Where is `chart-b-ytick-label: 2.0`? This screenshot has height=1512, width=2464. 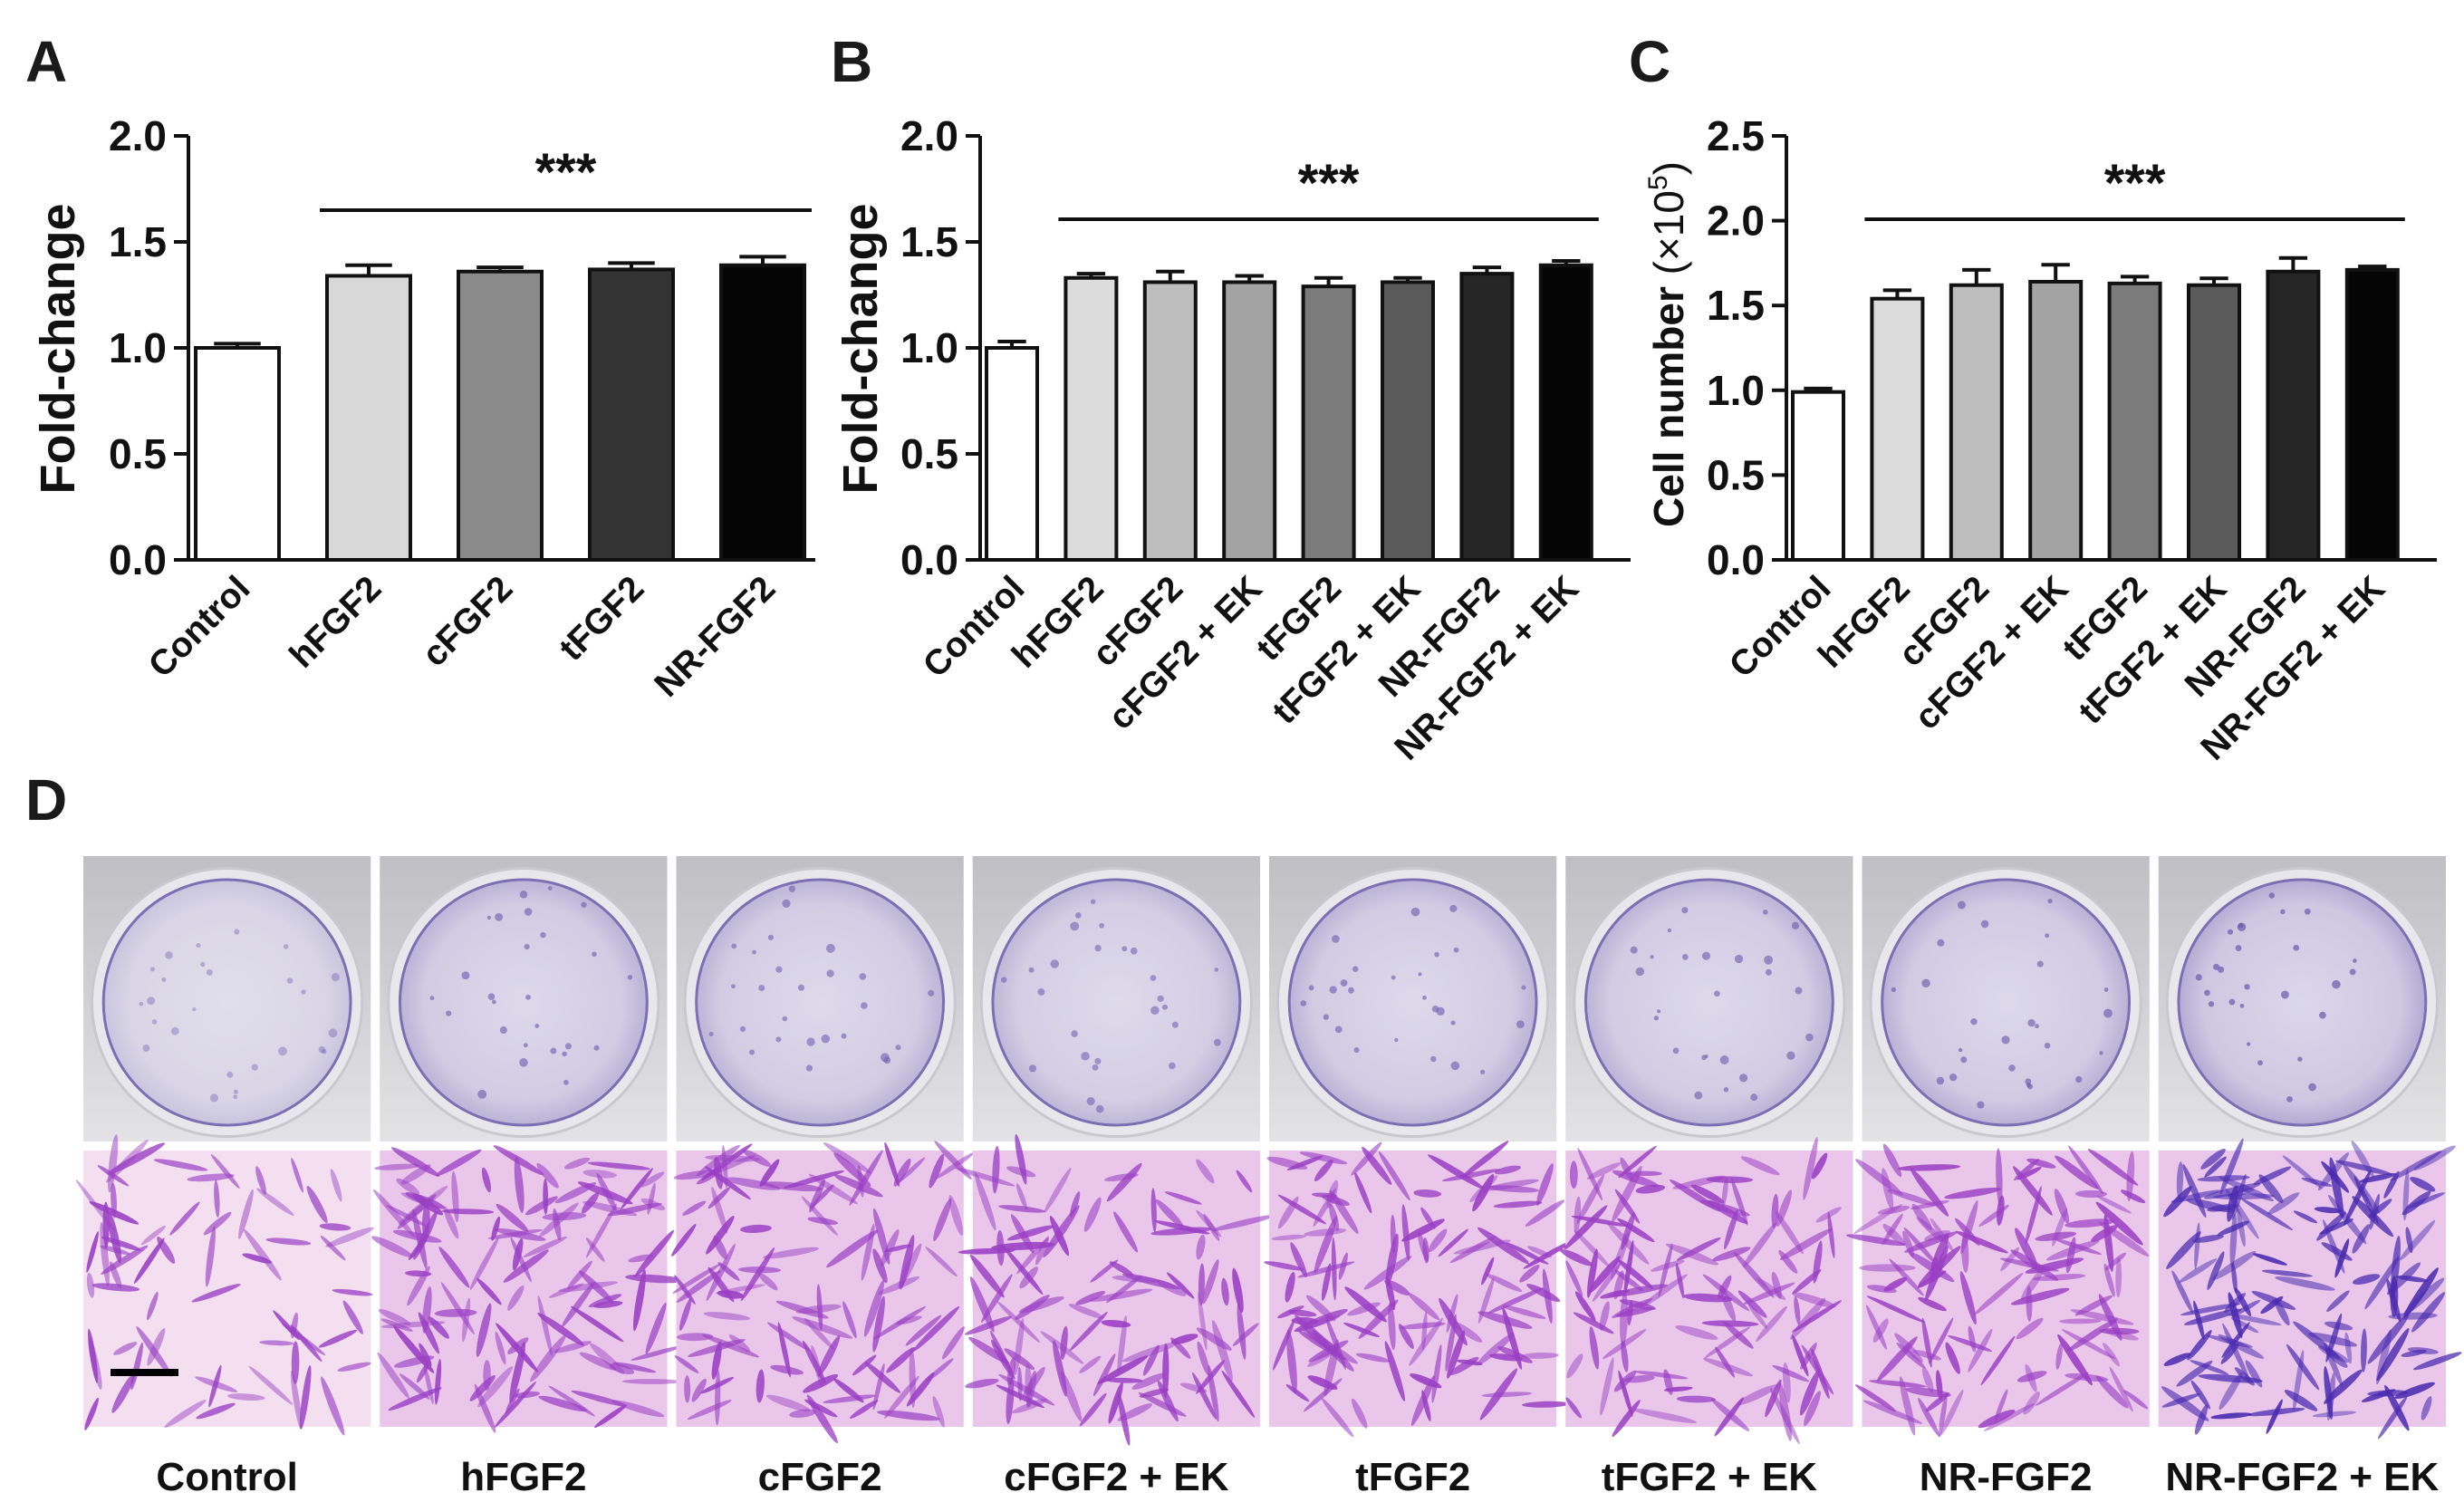
chart-b-ytick-label: 2.0 is located at coordinates (929, 135).